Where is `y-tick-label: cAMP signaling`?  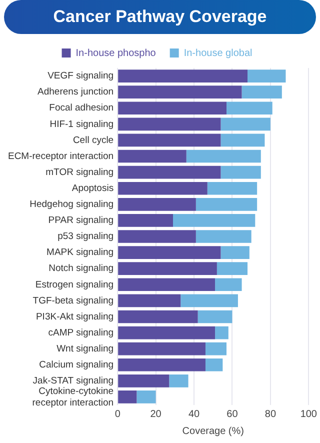
y-tick-label: cAMP signaling is located at coordinates (81, 332).